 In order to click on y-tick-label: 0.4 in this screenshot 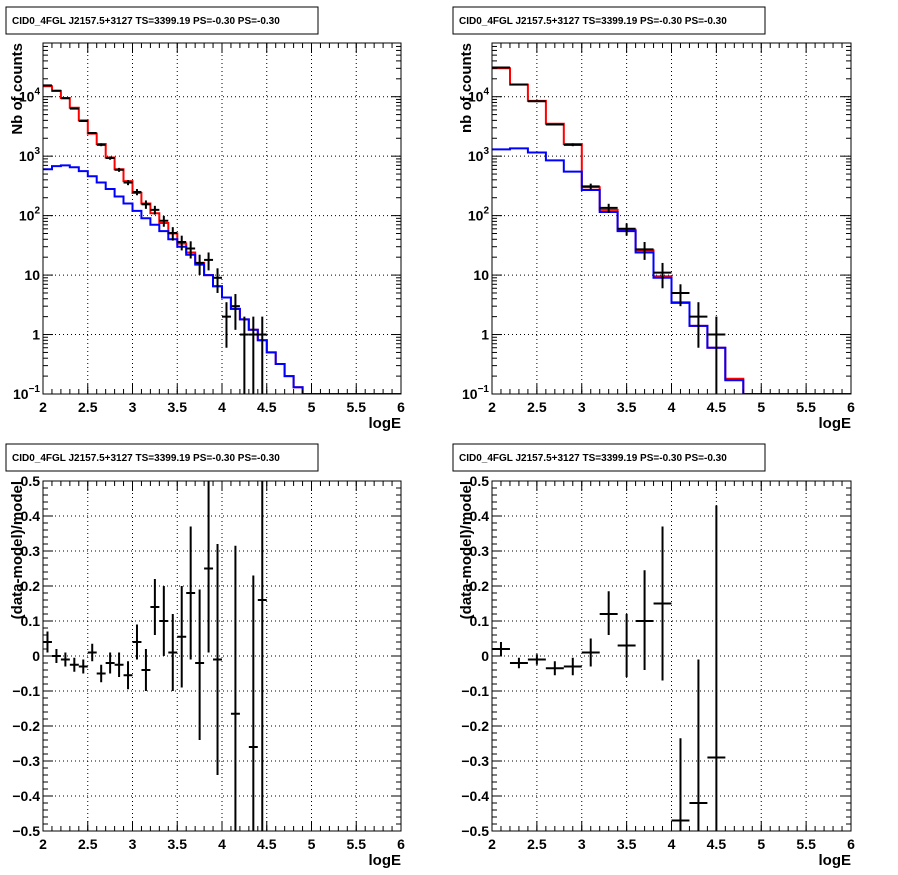, I will do `click(31, 516)`.